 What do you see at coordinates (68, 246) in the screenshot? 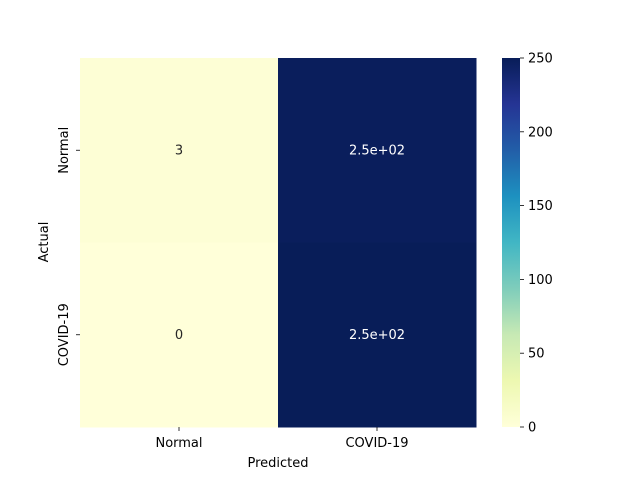
I see `y-axis-ticks: Normal COVID-19` at bounding box center [68, 246].